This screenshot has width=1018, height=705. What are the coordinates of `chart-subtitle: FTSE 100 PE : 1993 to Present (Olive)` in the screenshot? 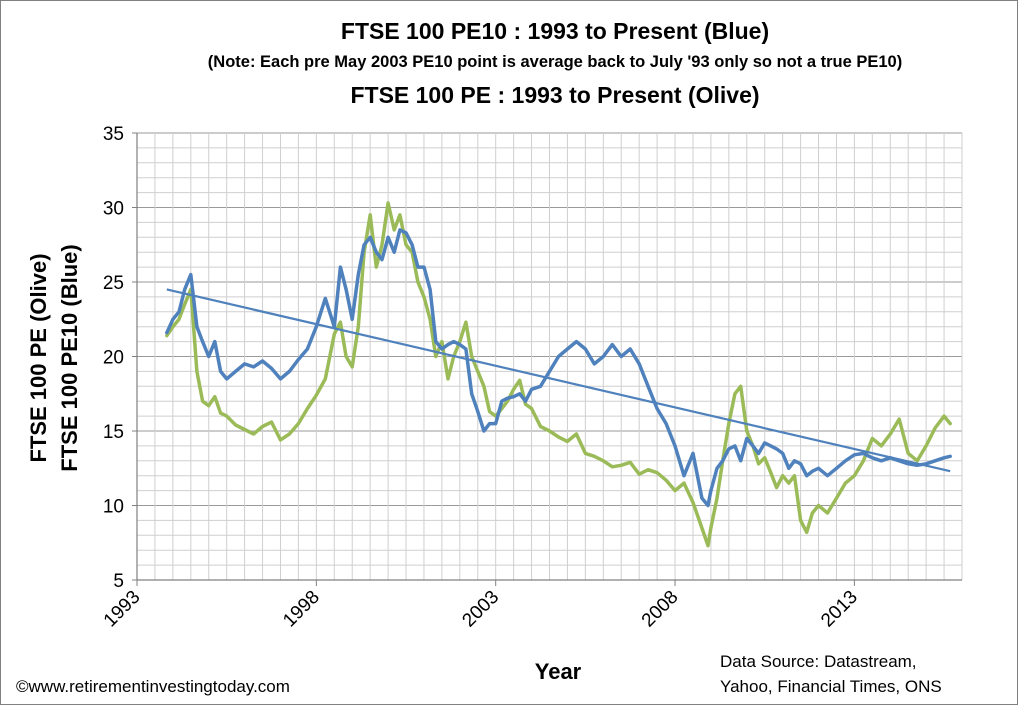 It's located at (554, 95).